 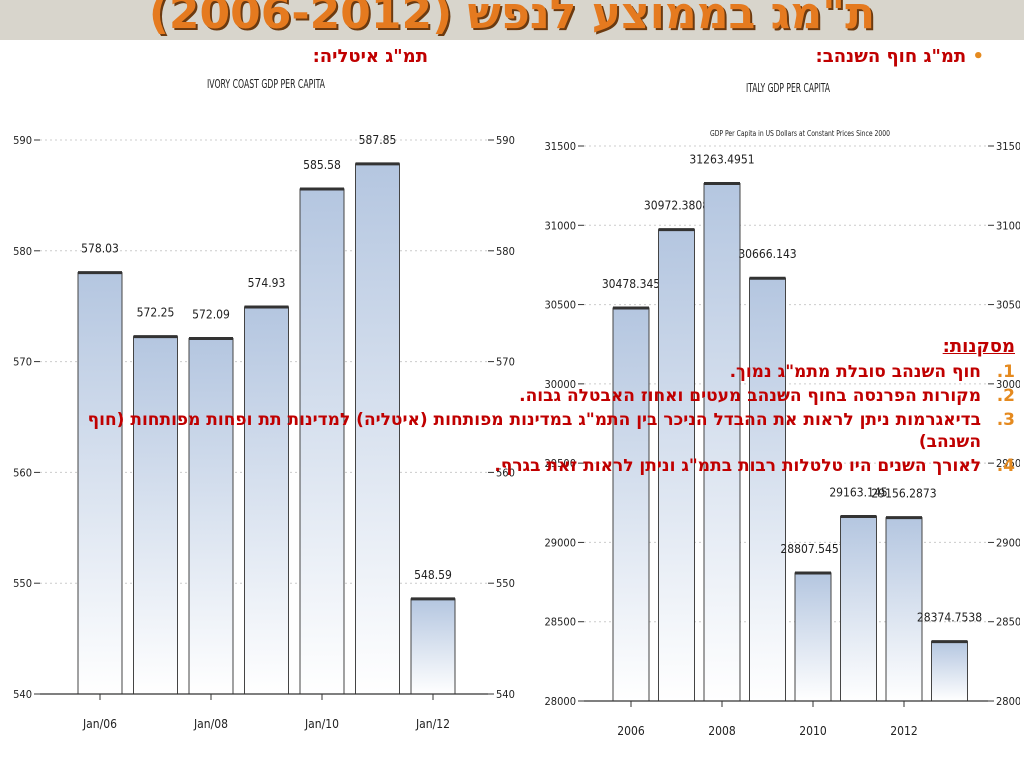 What do you see at coordinates (903, 731) in the screenshot?
I see `x-tick-label: 2012` at bounding box center [903, 731].